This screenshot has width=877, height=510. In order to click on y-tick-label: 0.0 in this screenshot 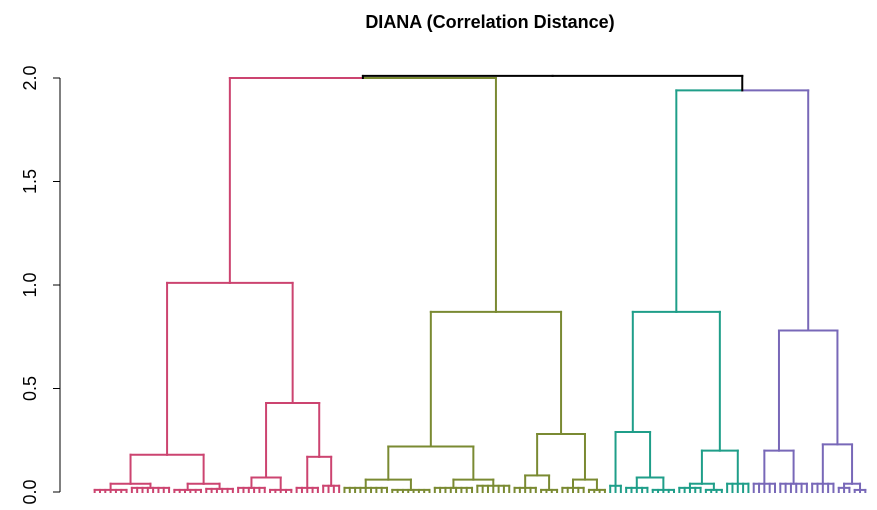, I will do `click(30, 491)`.